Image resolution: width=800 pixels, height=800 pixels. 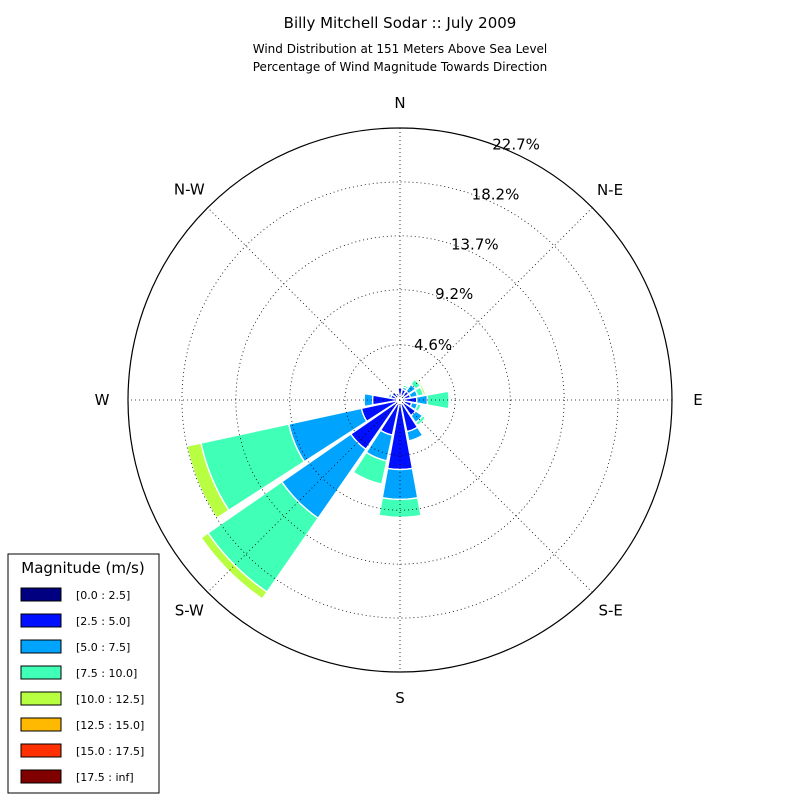 What do you see at coordinates (610, 190) in the screenshot?
I see `direction-label-n-e: N-E` at bounding box center [610, 190].